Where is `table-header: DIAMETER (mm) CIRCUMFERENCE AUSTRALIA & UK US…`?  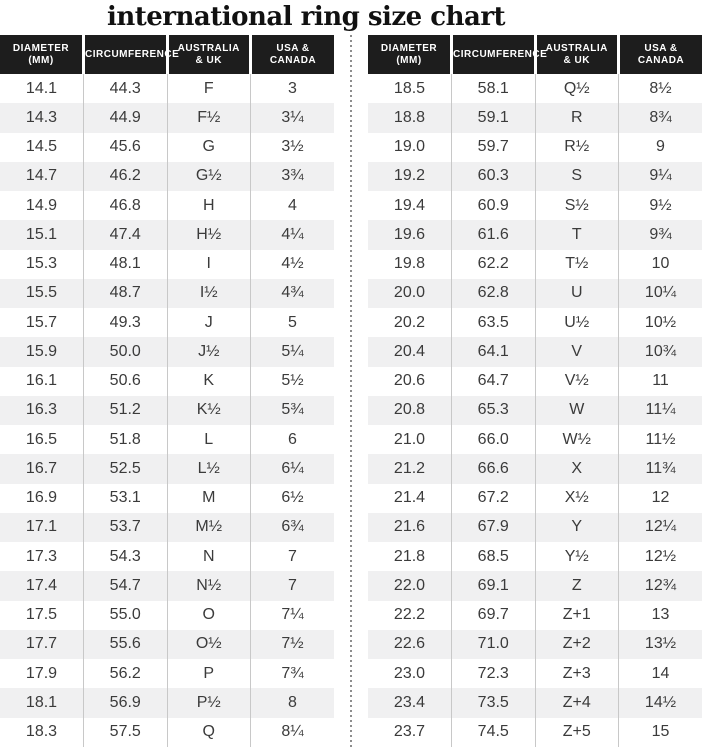
table-header: DIAMETER (mm) CIRCUMFERENCE AUSTRALIA & UK US… is located at coordinates (535, 54).